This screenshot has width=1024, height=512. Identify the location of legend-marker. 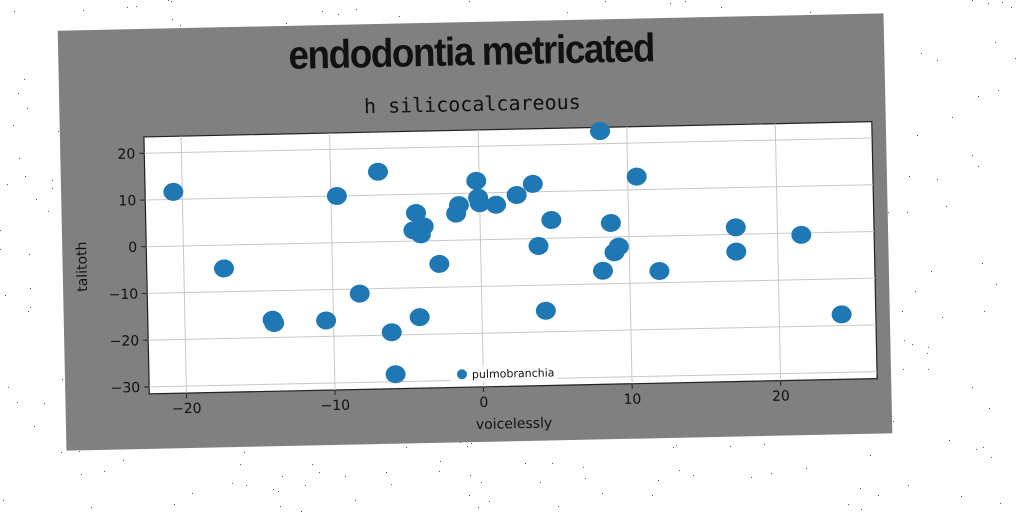
(461, 374).